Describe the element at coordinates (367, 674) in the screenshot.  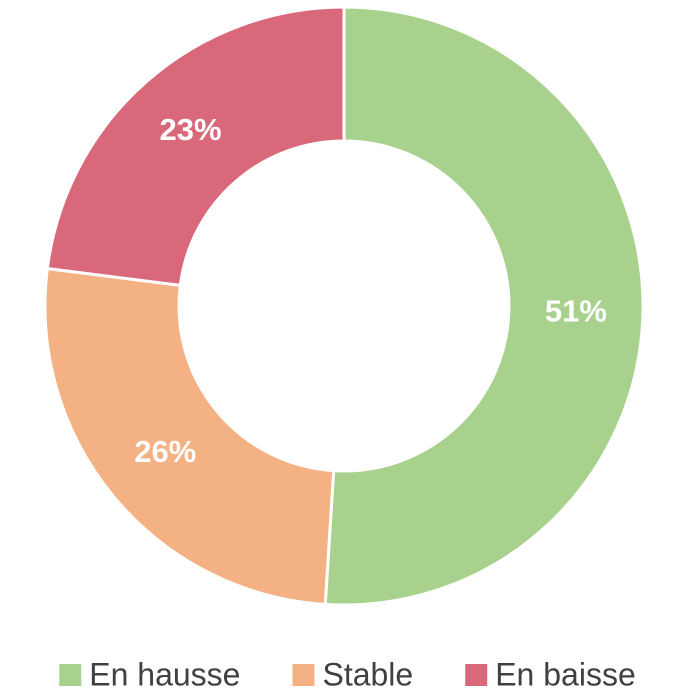
I see `legend-label: Stable` at that location.